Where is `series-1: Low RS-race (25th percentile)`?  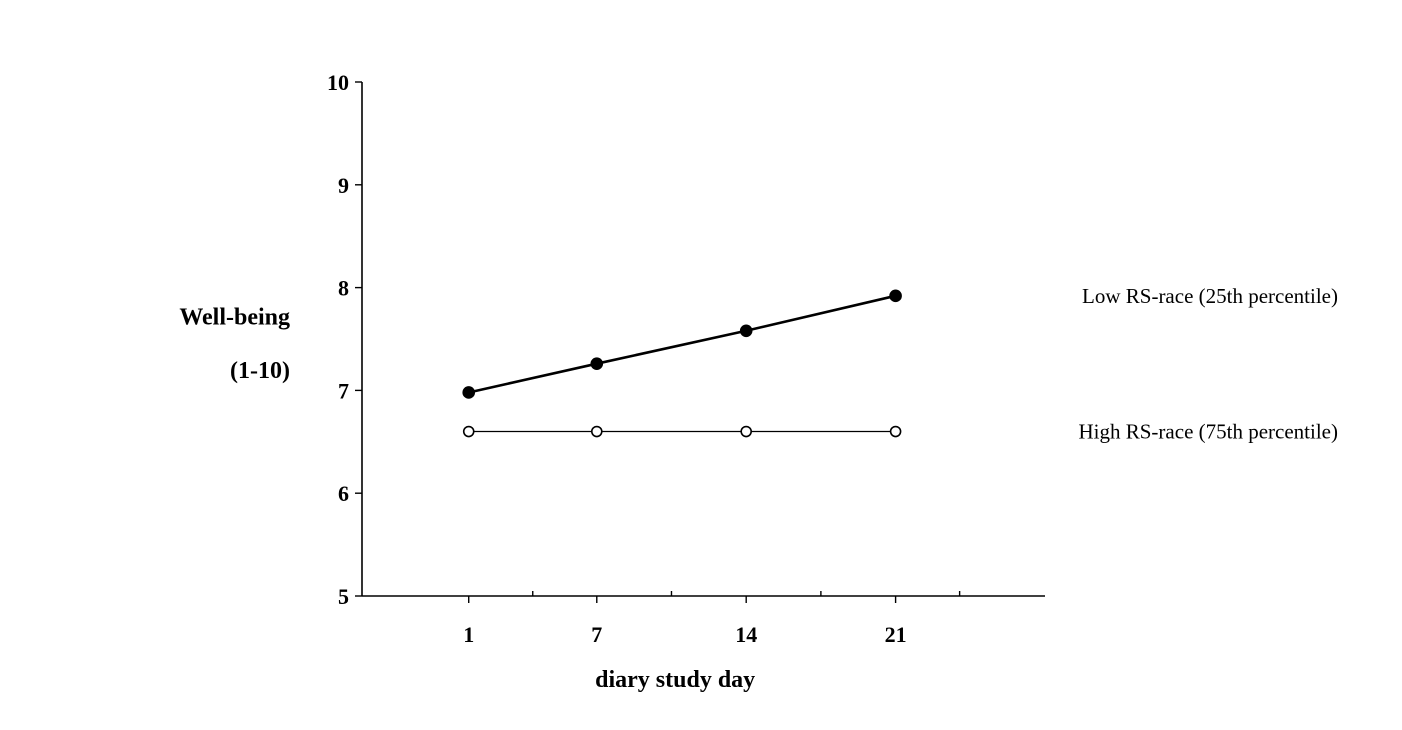
series-1: Low RS-race (25th percentile) is located at coordinates (900, 341).